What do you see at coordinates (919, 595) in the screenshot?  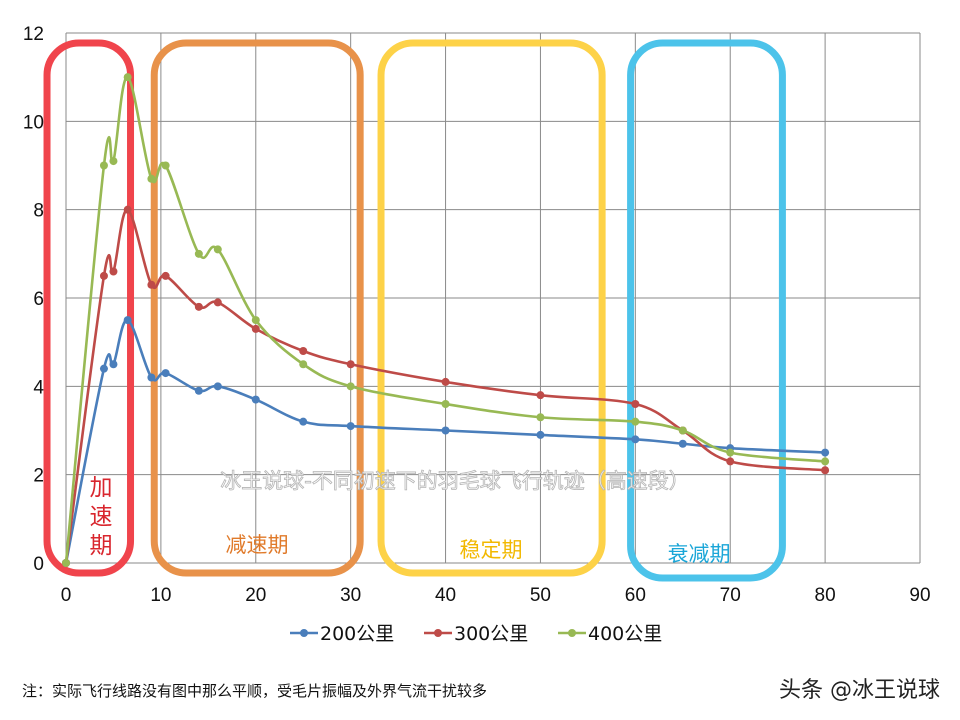 I see `x-tick-label: 90` at bounding box center [919, 595].